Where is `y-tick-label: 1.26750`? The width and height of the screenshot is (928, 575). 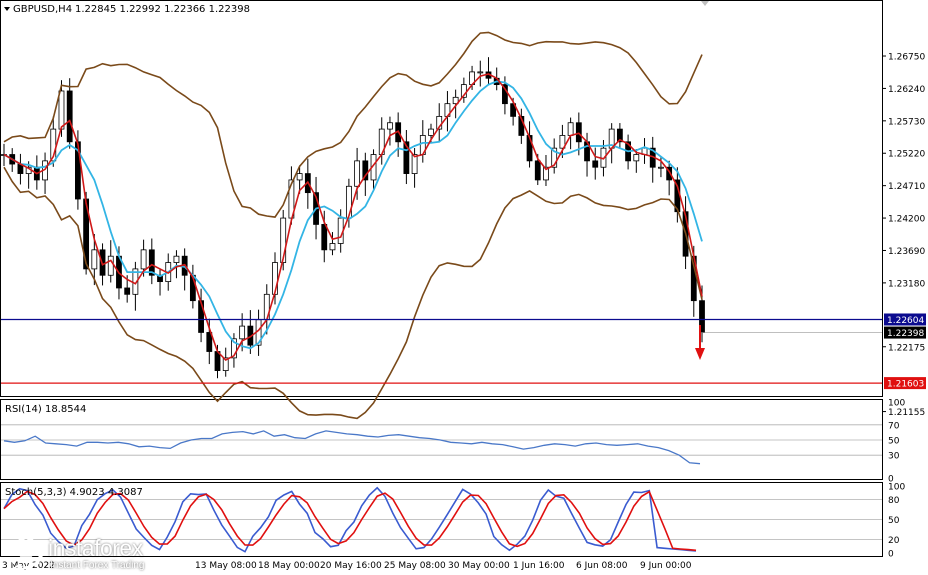 y-tick-label: 1.26750 is located at coordinates (906, 58).